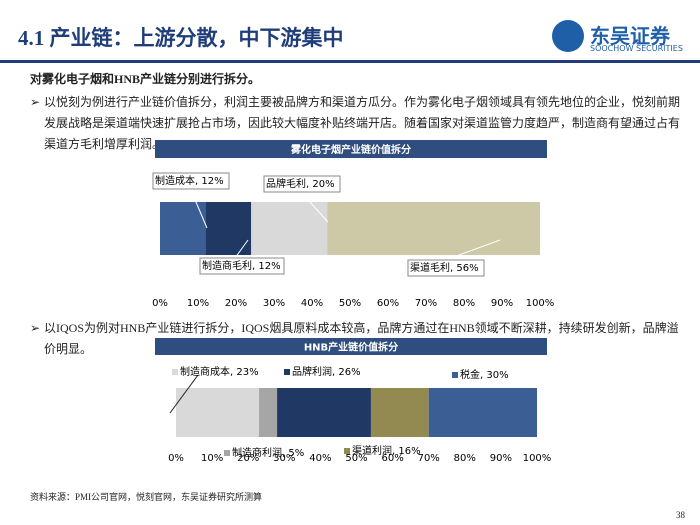  I want to click on data-label: 品牌毛利, 20%, so click(300, 183).